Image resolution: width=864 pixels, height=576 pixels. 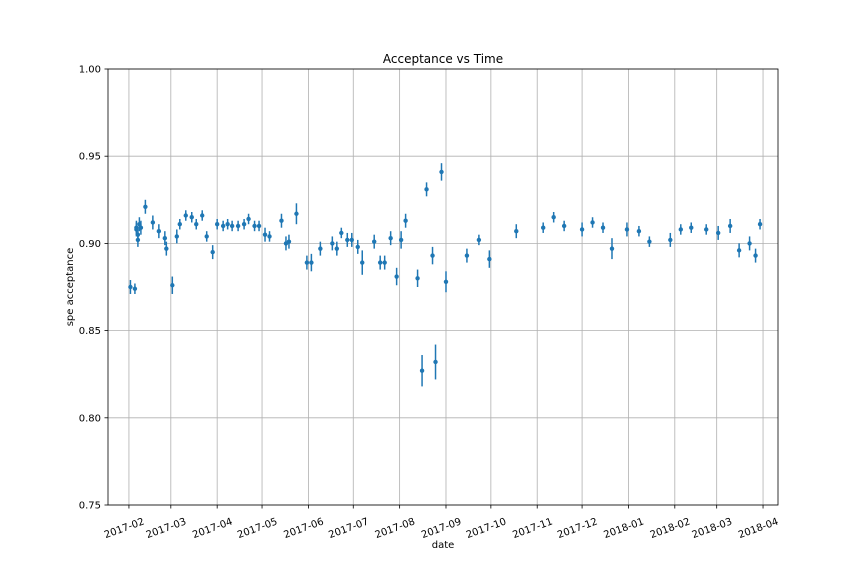 I want to click on x-tick-label: 2017-03, so click(x=166, y=528).